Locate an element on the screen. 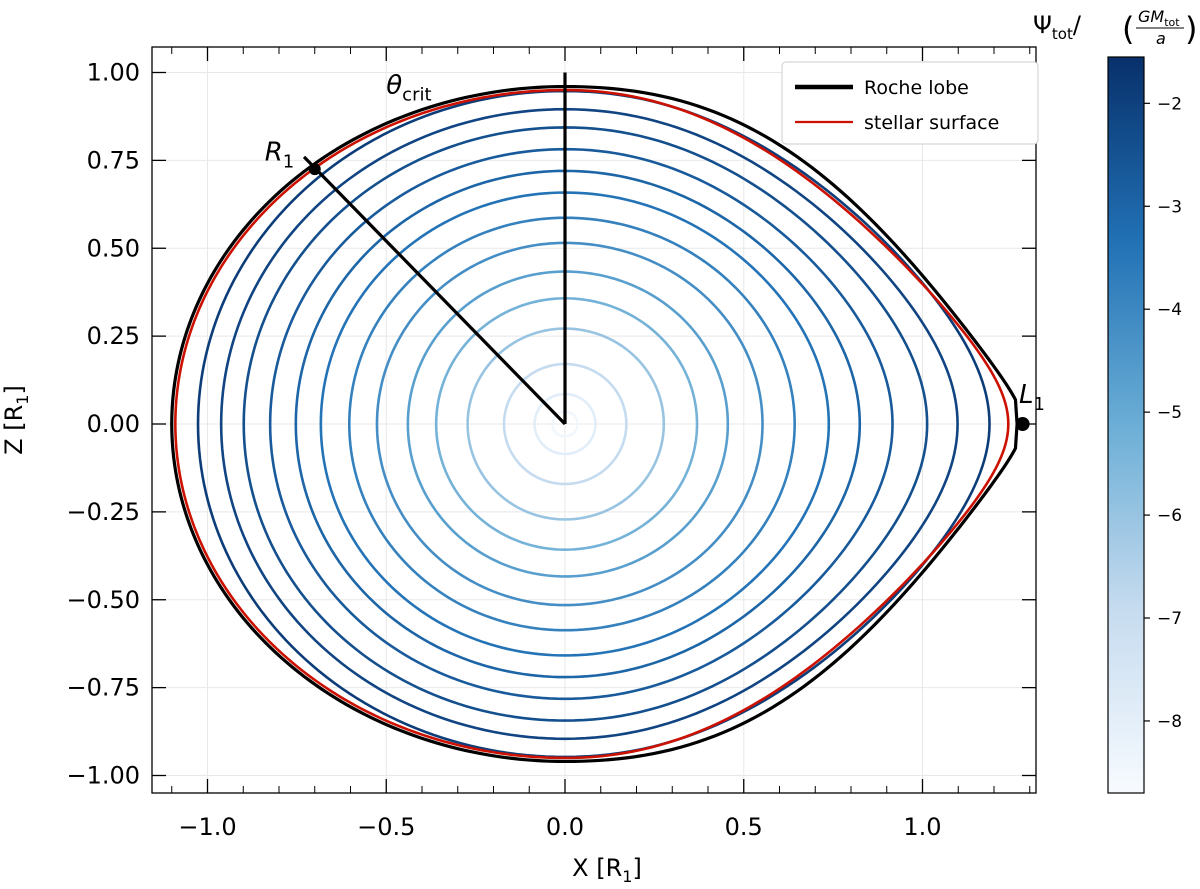 This screenshot has height=889, width=1200. y-tick-label: −0.75 is located at coordinates (103, 688).